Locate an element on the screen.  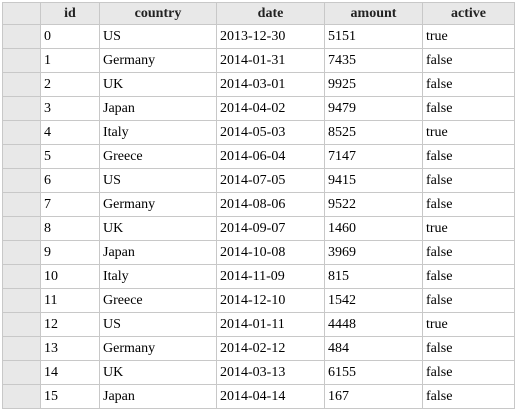
column-header-country: country is located at coordinates (158, 13).